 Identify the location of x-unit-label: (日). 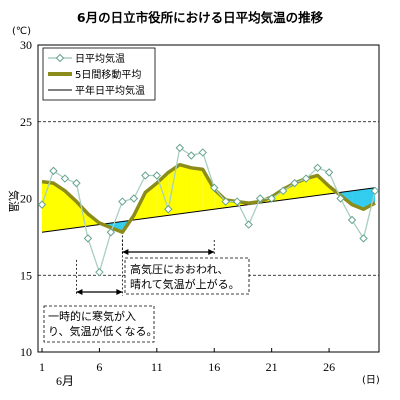
(371, 380).